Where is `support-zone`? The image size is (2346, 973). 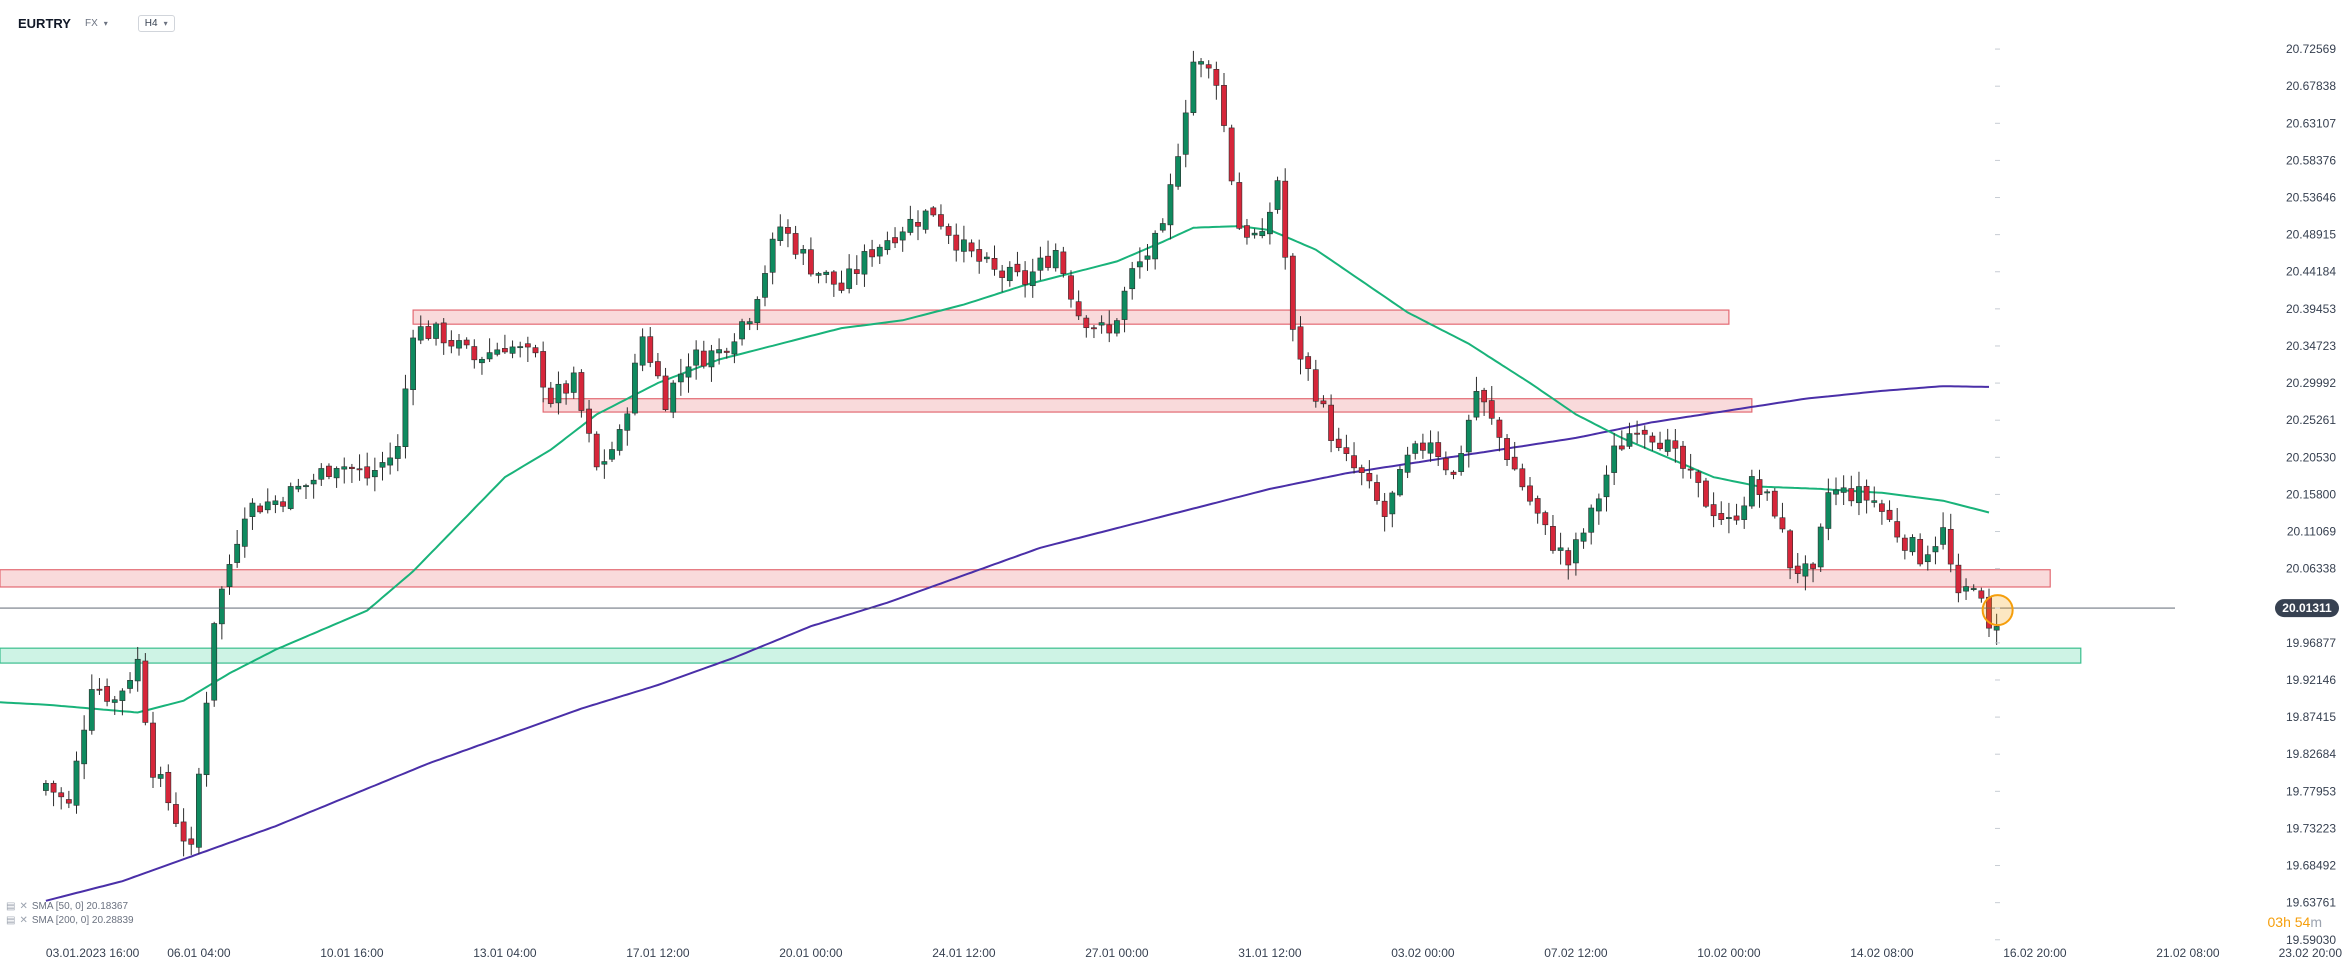
support-zone is located at coordinates (1041, 655).